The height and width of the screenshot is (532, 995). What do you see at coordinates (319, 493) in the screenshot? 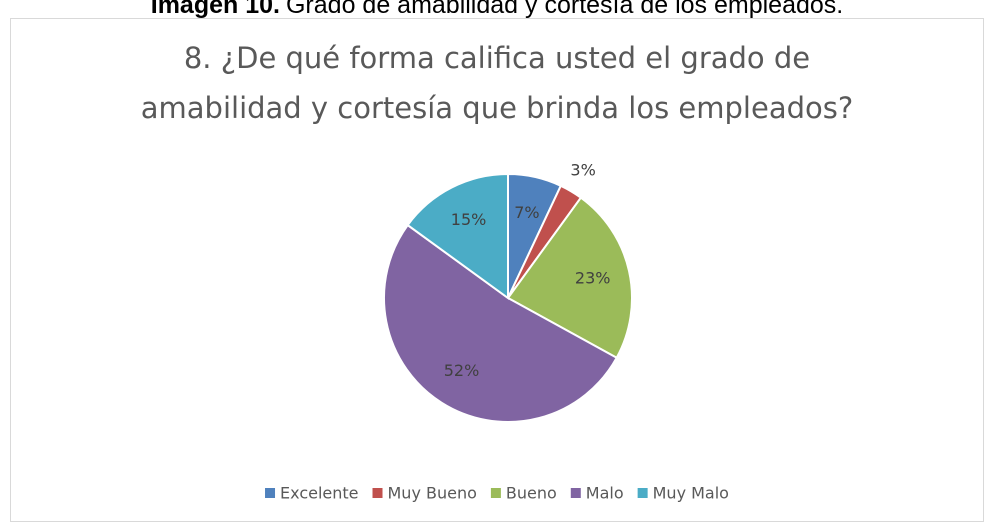
I see `legend-label: Excelente` at bounding box center [319, 493].